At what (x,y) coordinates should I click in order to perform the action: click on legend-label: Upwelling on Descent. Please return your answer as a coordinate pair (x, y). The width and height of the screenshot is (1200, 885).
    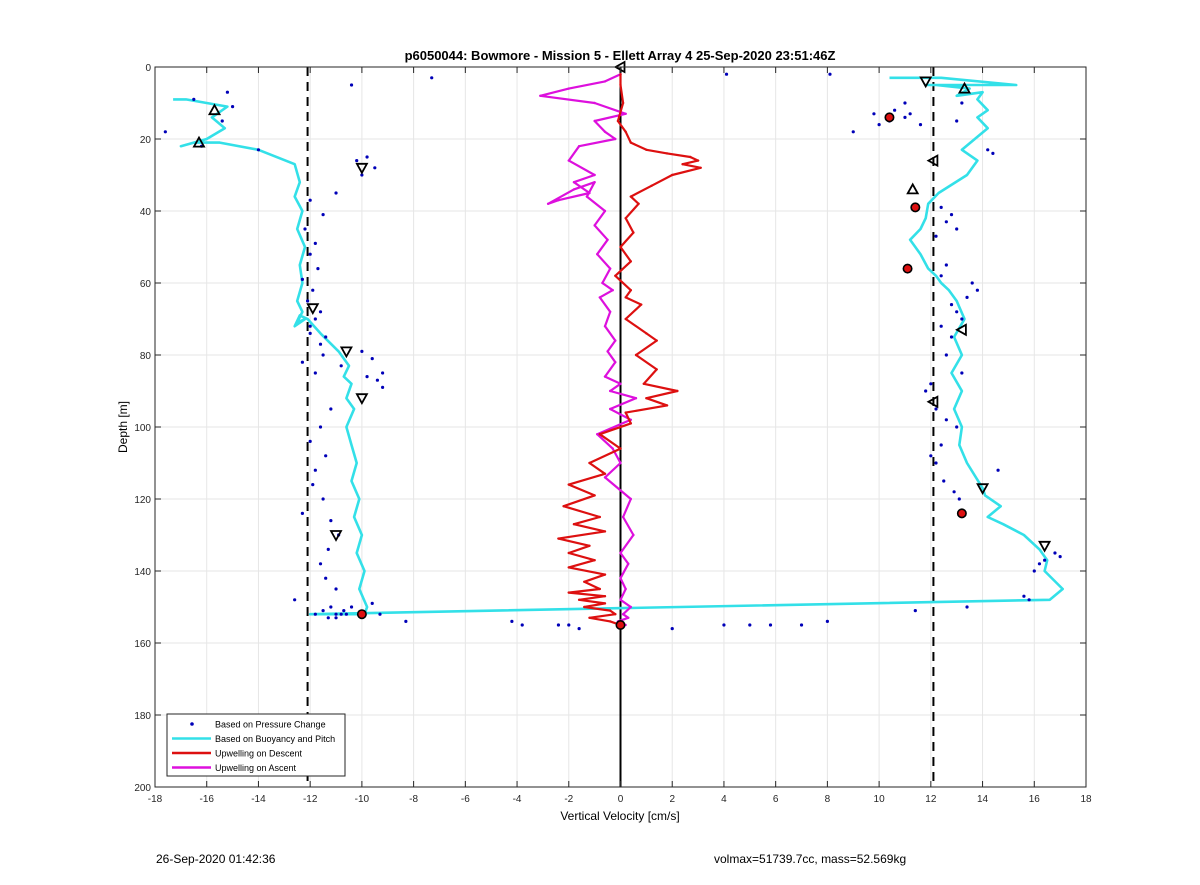
    Looking at the image, I should click on (259, 754).